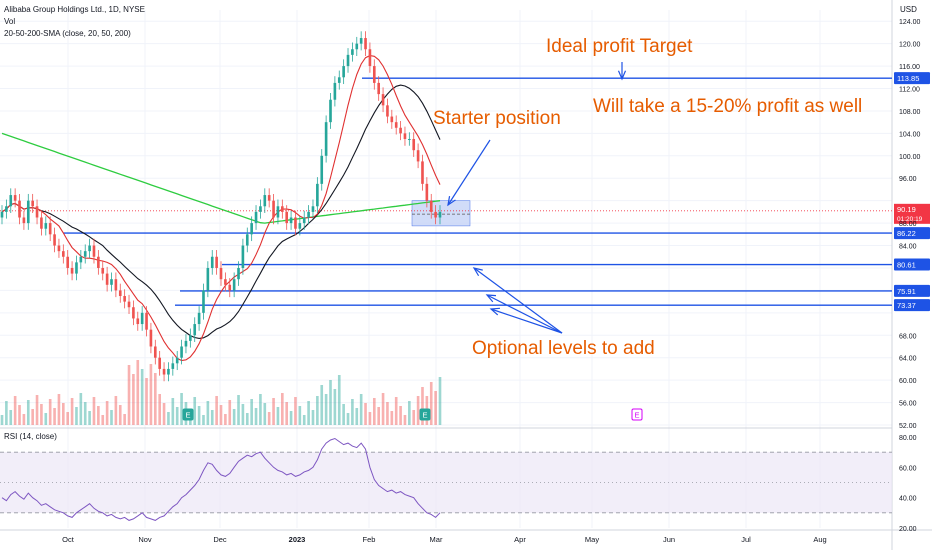 This screenshot has height=550, width=932. Describe the element at coordinates (908, 247) in the screenshot. I see `price-tick-label: 84.00` at that location.